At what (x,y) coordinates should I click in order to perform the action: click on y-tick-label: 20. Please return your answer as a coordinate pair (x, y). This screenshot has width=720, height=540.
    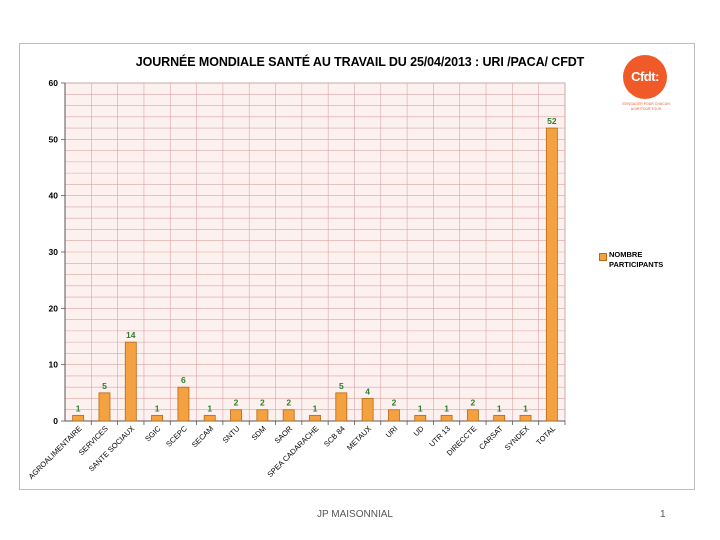
    Looking at the image, I should click on (54, 308).